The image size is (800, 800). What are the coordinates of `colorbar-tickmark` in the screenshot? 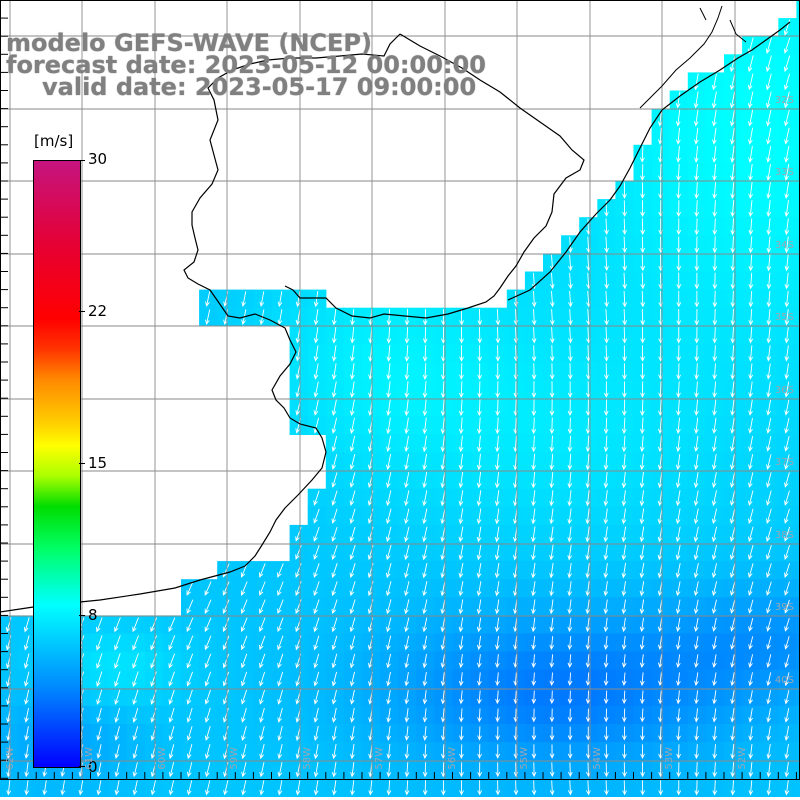 It's located at (82, 160).